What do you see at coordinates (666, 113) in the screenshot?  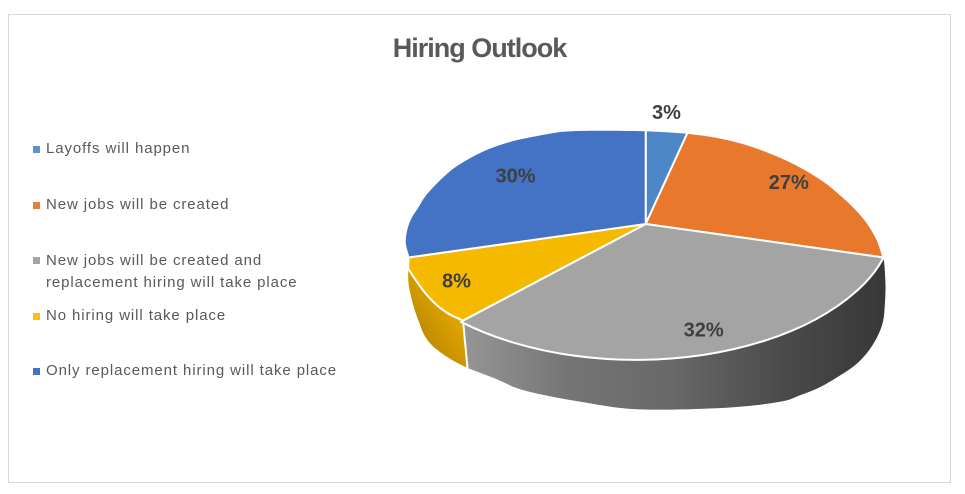 I see `svg-text: 3%` at bounding box center [666, 113].